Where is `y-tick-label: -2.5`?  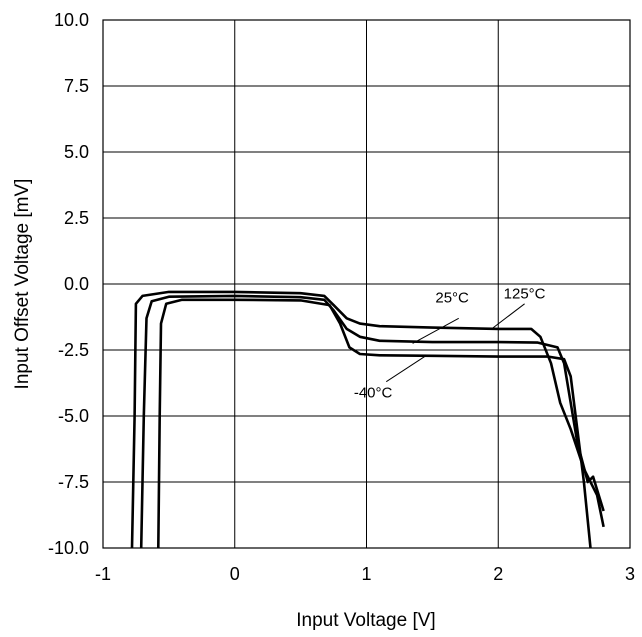
y-tick-label: -2.5 is located at coordinates (73, 350).